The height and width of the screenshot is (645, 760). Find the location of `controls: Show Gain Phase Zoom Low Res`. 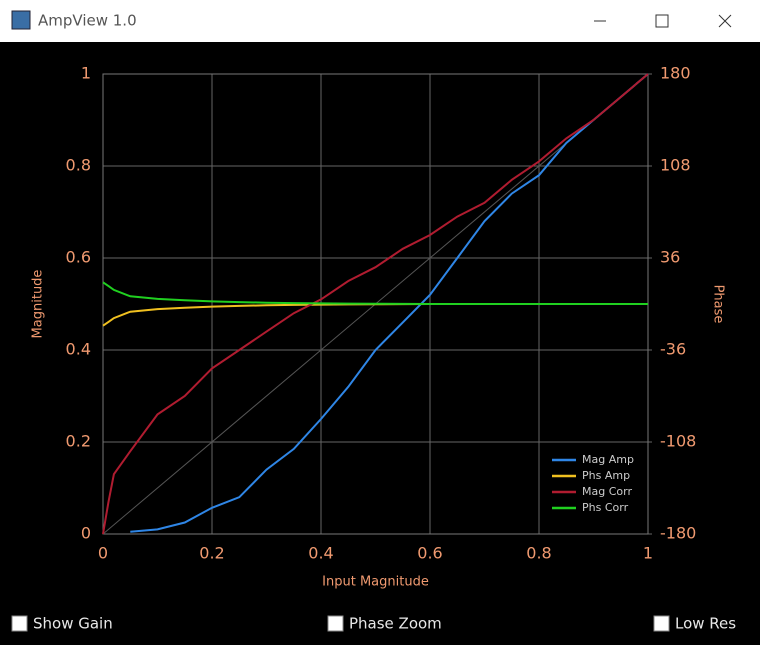

controls: Show Gain Phase Zoom Low Res is located at coordinates (373, 624).